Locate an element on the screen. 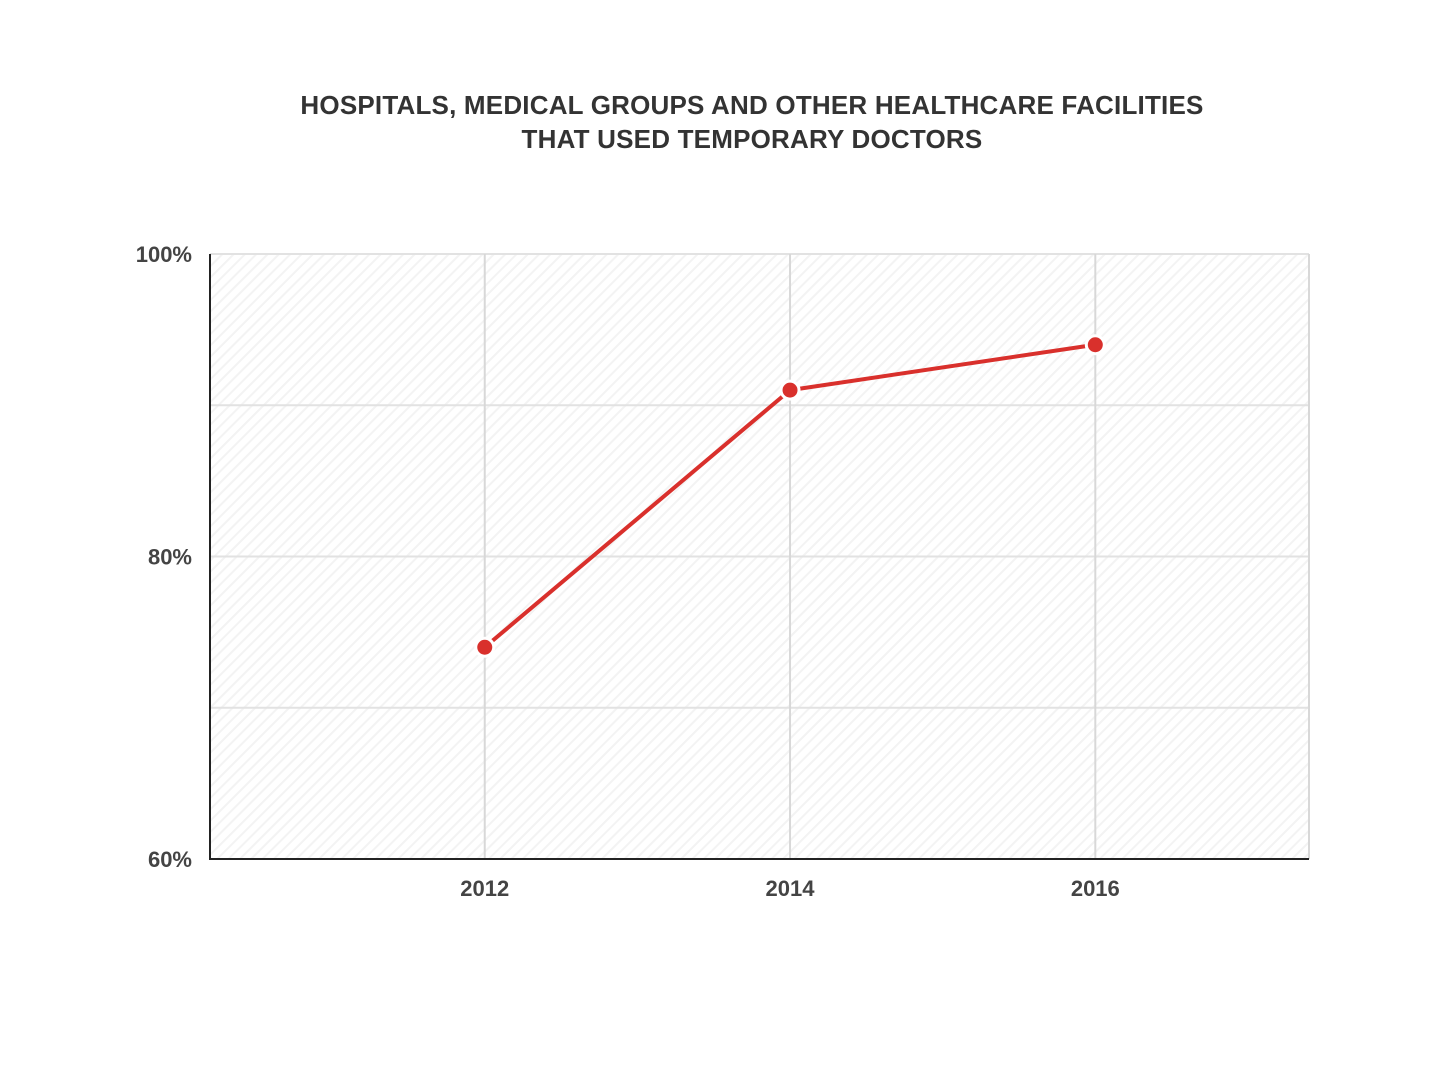 The image size is (1440, 1080). chart-title-line-2: THAT USED TEMPORARY DOCTORS is located at coordinates (752, 139).